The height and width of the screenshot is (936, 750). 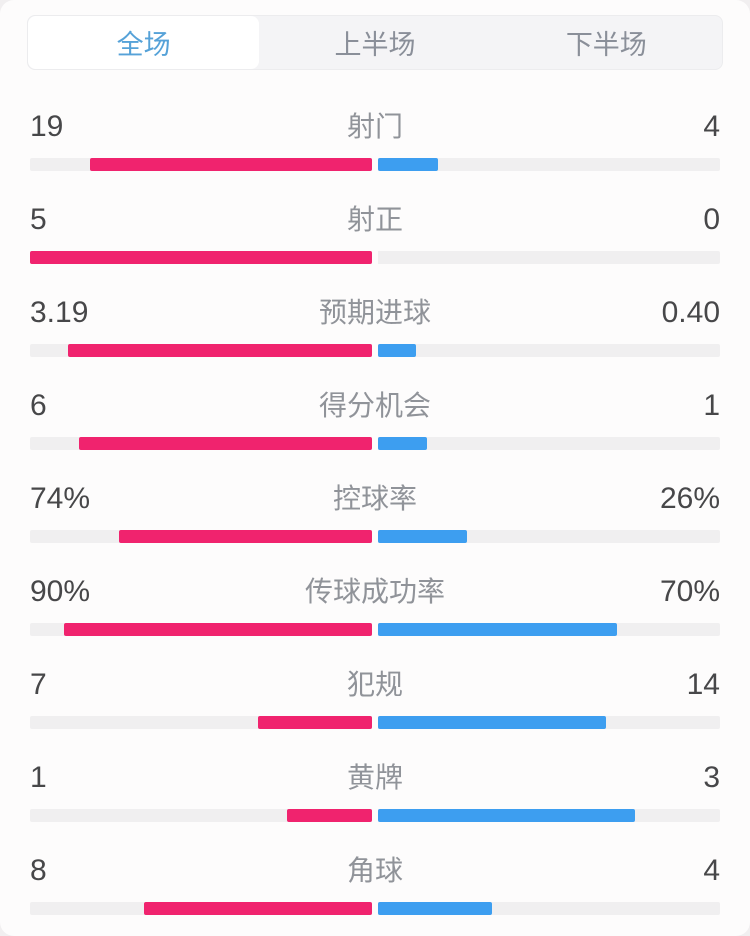 I want to click on stat-label: 得分机会, so click(x=374, y=405).